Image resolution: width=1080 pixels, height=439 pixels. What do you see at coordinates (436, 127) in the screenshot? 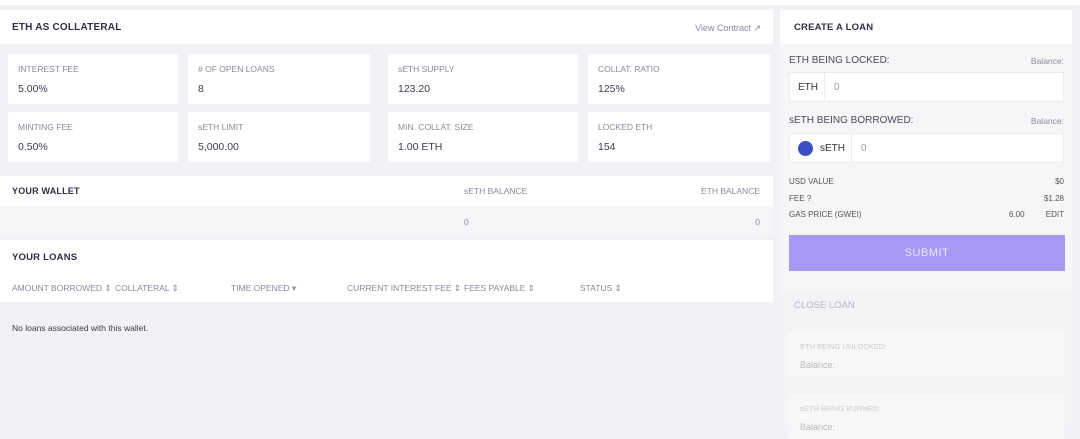
I see `stat-label: MIN. COLLAT. SIZE` at bounding box center [436, 127].